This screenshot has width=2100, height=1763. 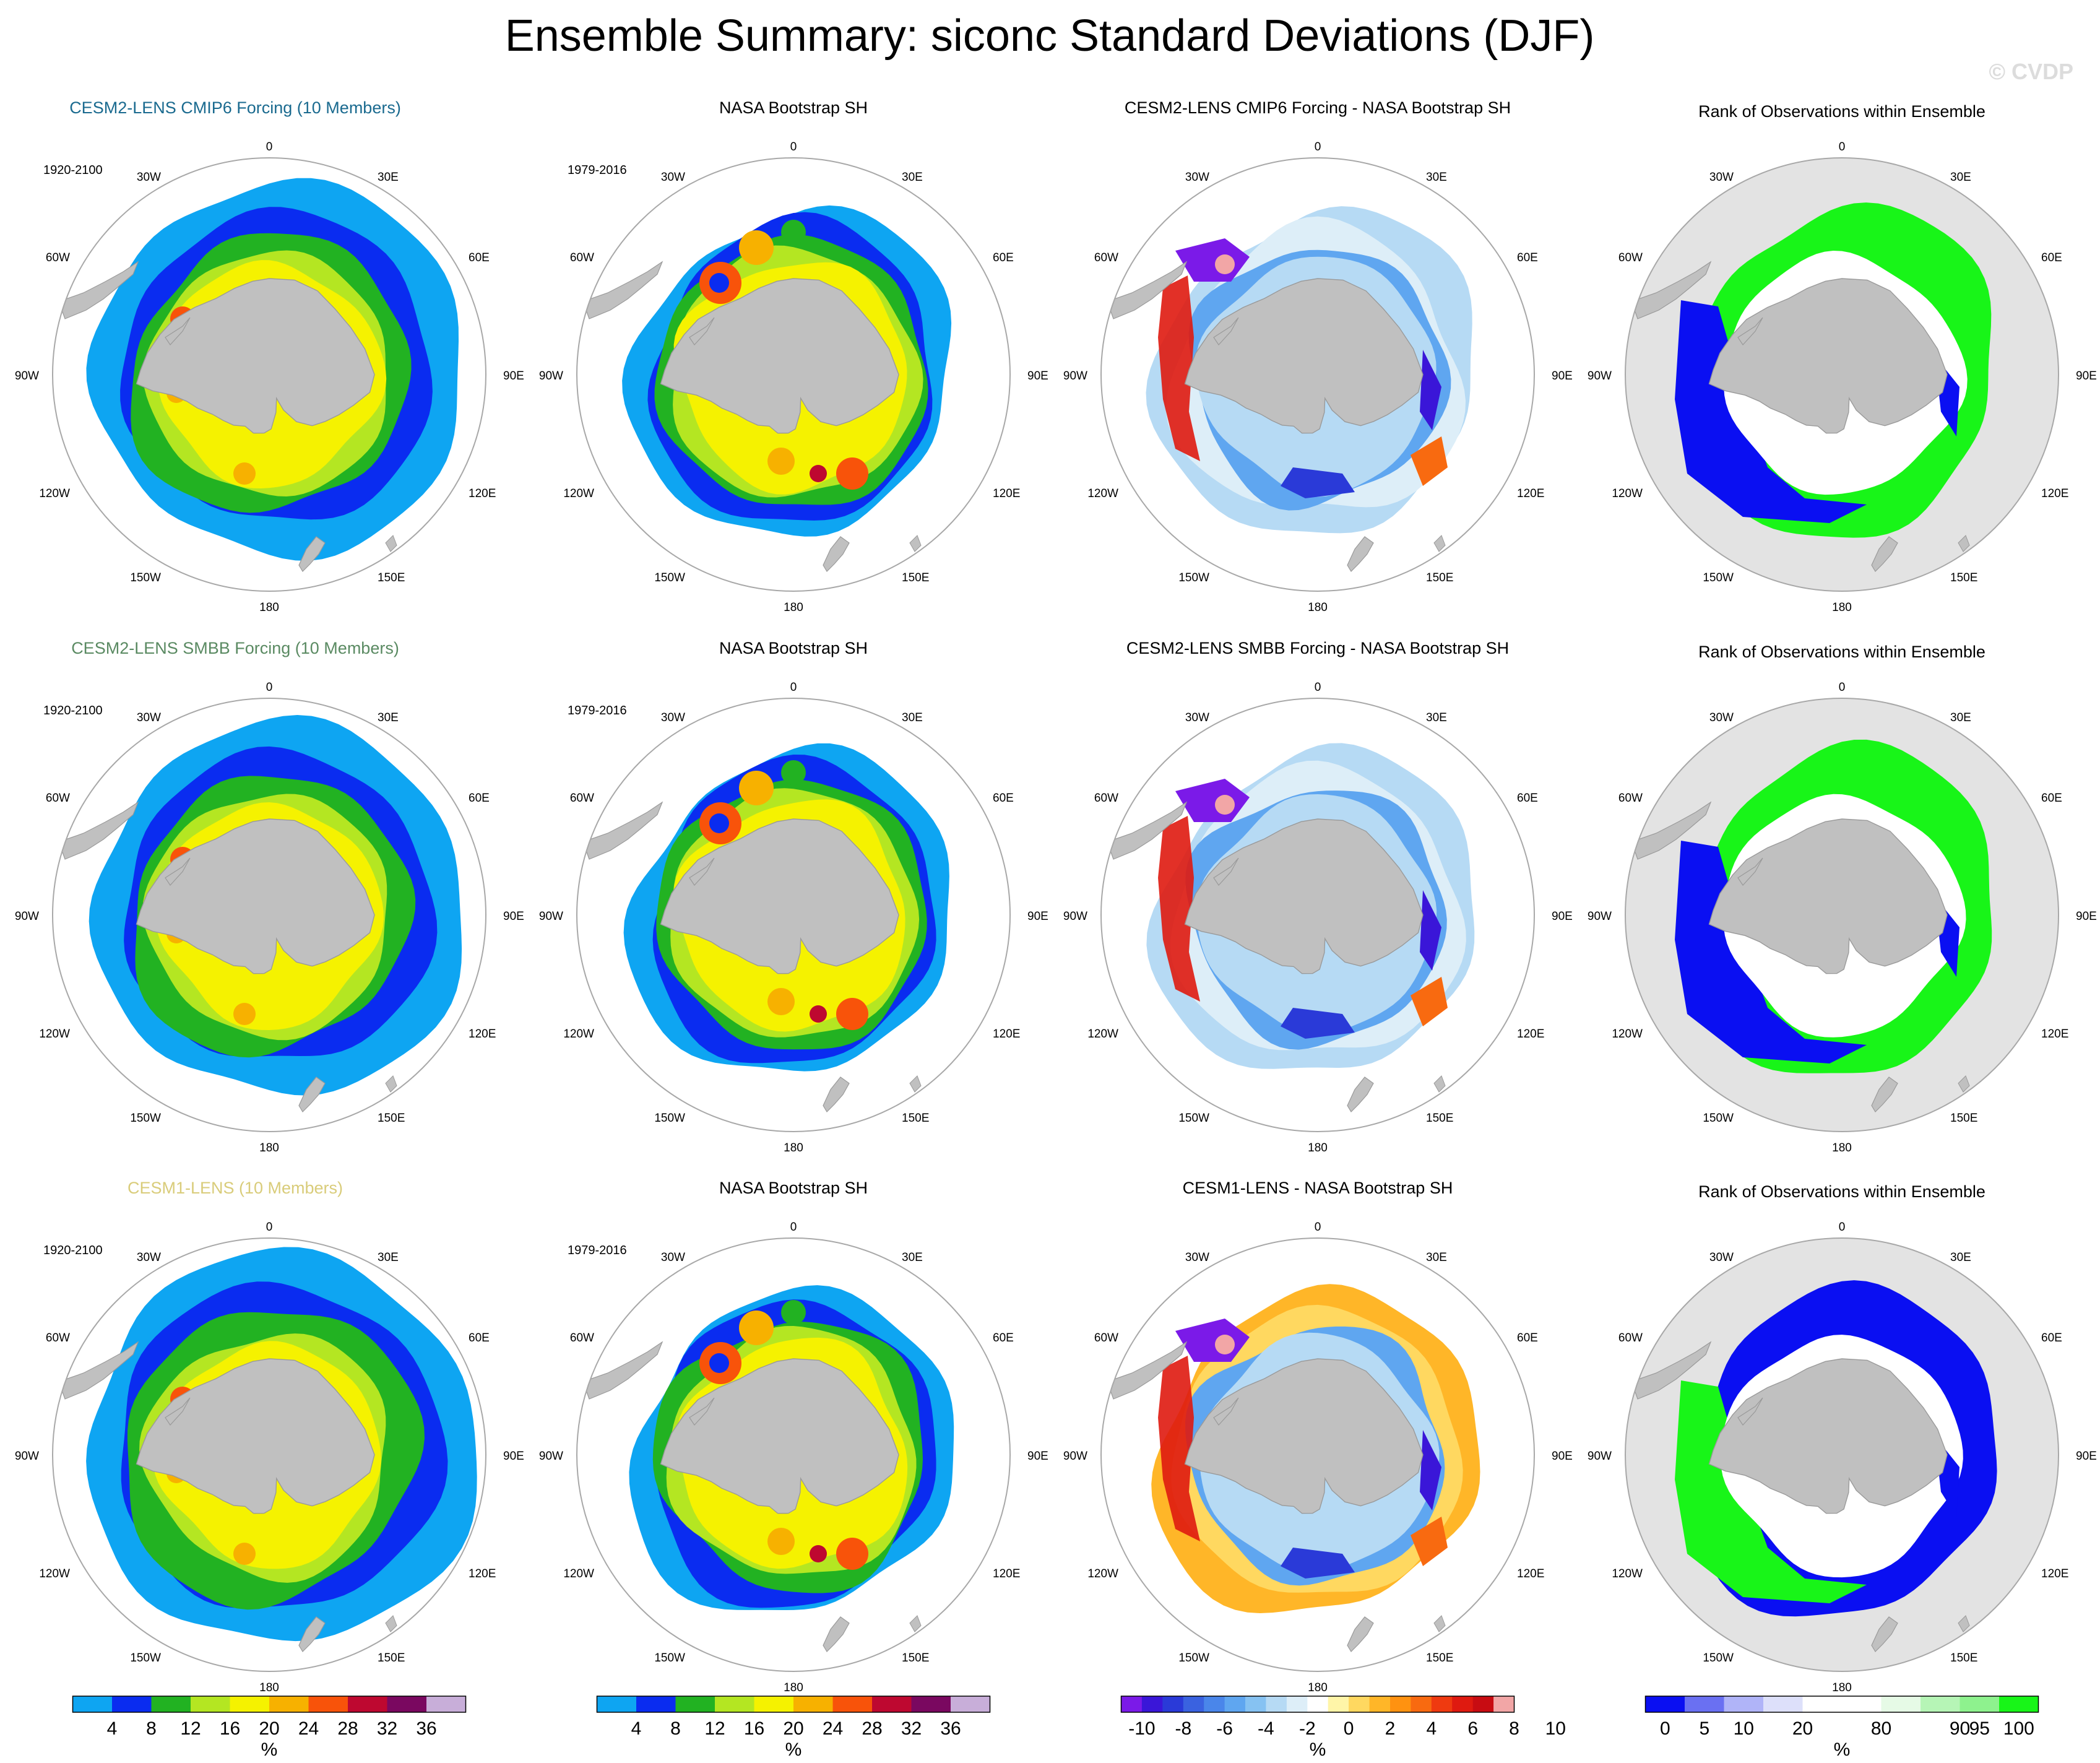 What do you see at coordinates (1343, 1728) in the screenshot?
I see `colorbar-3: -10 -8 -6 -4 -2 0 2 4 6 8 10%` at bounding box center [1343, 1728].